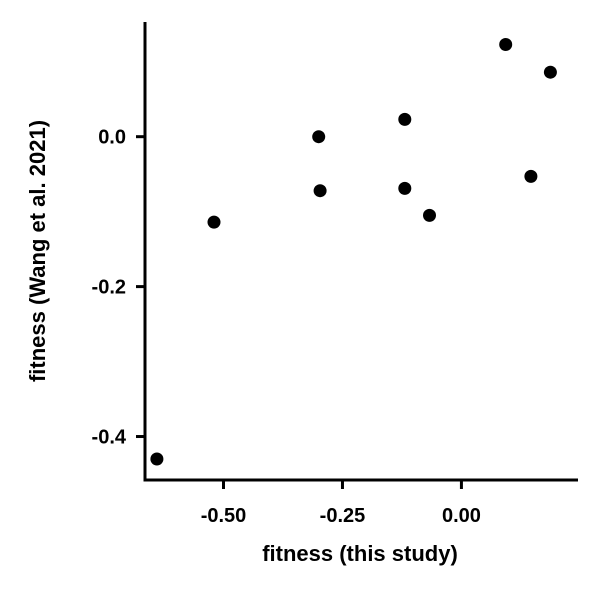 This screenshot has width=600, height=600. Describe the element at coordinates (461, 516) in the screenshot. I see `x-tick-label: 0.00` at that location.